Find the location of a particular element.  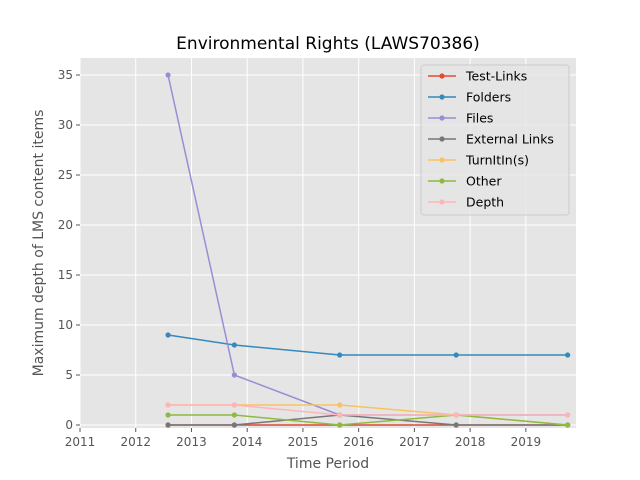

legend-label: Other is located at coordinates (484, 181).